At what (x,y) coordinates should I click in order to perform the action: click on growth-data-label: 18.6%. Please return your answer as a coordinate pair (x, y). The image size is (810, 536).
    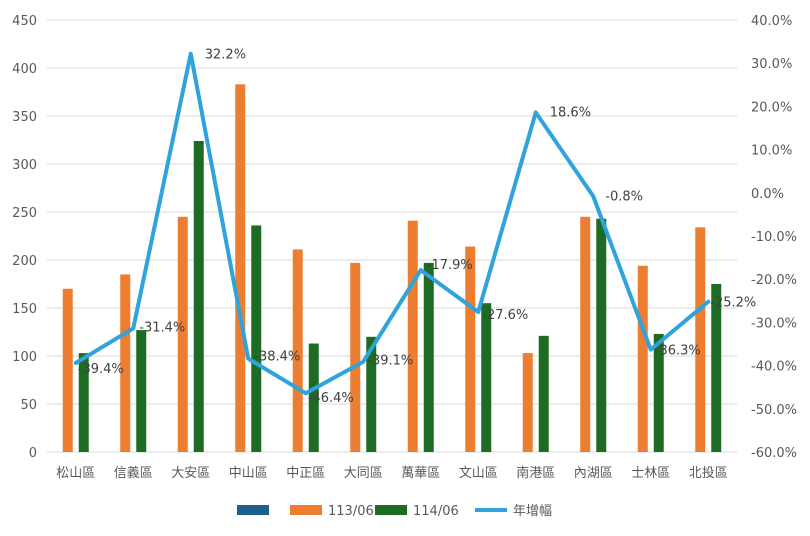
    Looking at the image, I should click on (570, 112).